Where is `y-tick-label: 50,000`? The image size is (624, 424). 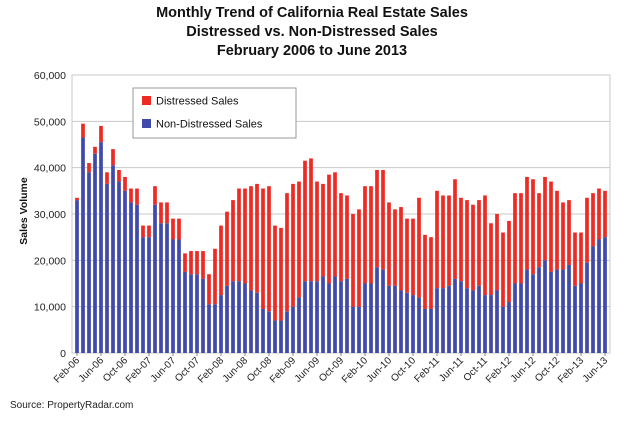
y-tick-label: 50,000 is located at coordinates (50, 122).